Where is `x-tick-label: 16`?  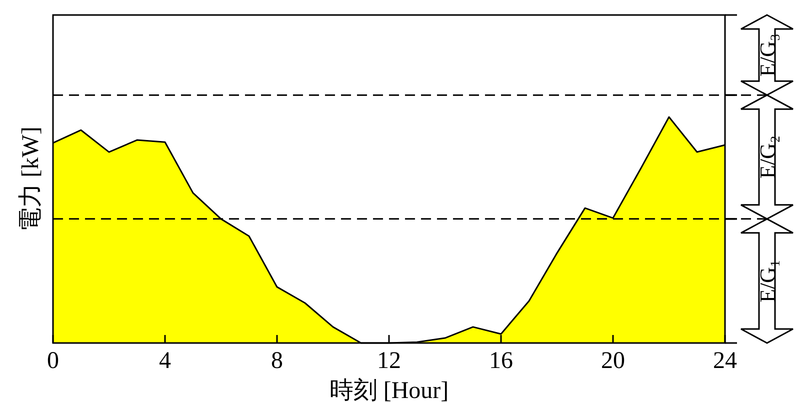
x-tick-label: 16 is located at coordinates (501, 361).